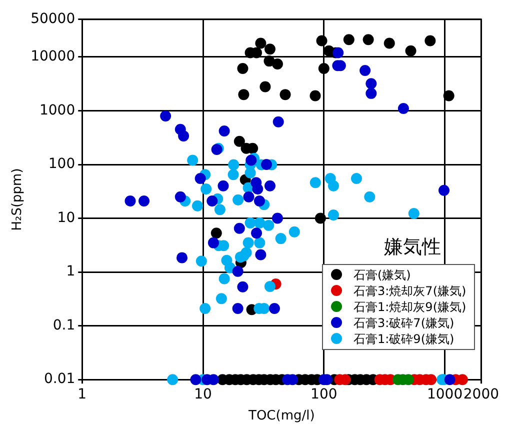 The width and height of the screenshot is (510, 434). Describe the element at coordinates (404, 322) in the screenshot. I see `legend-label: 石膏3:破砕7(嫌気)` at that location.